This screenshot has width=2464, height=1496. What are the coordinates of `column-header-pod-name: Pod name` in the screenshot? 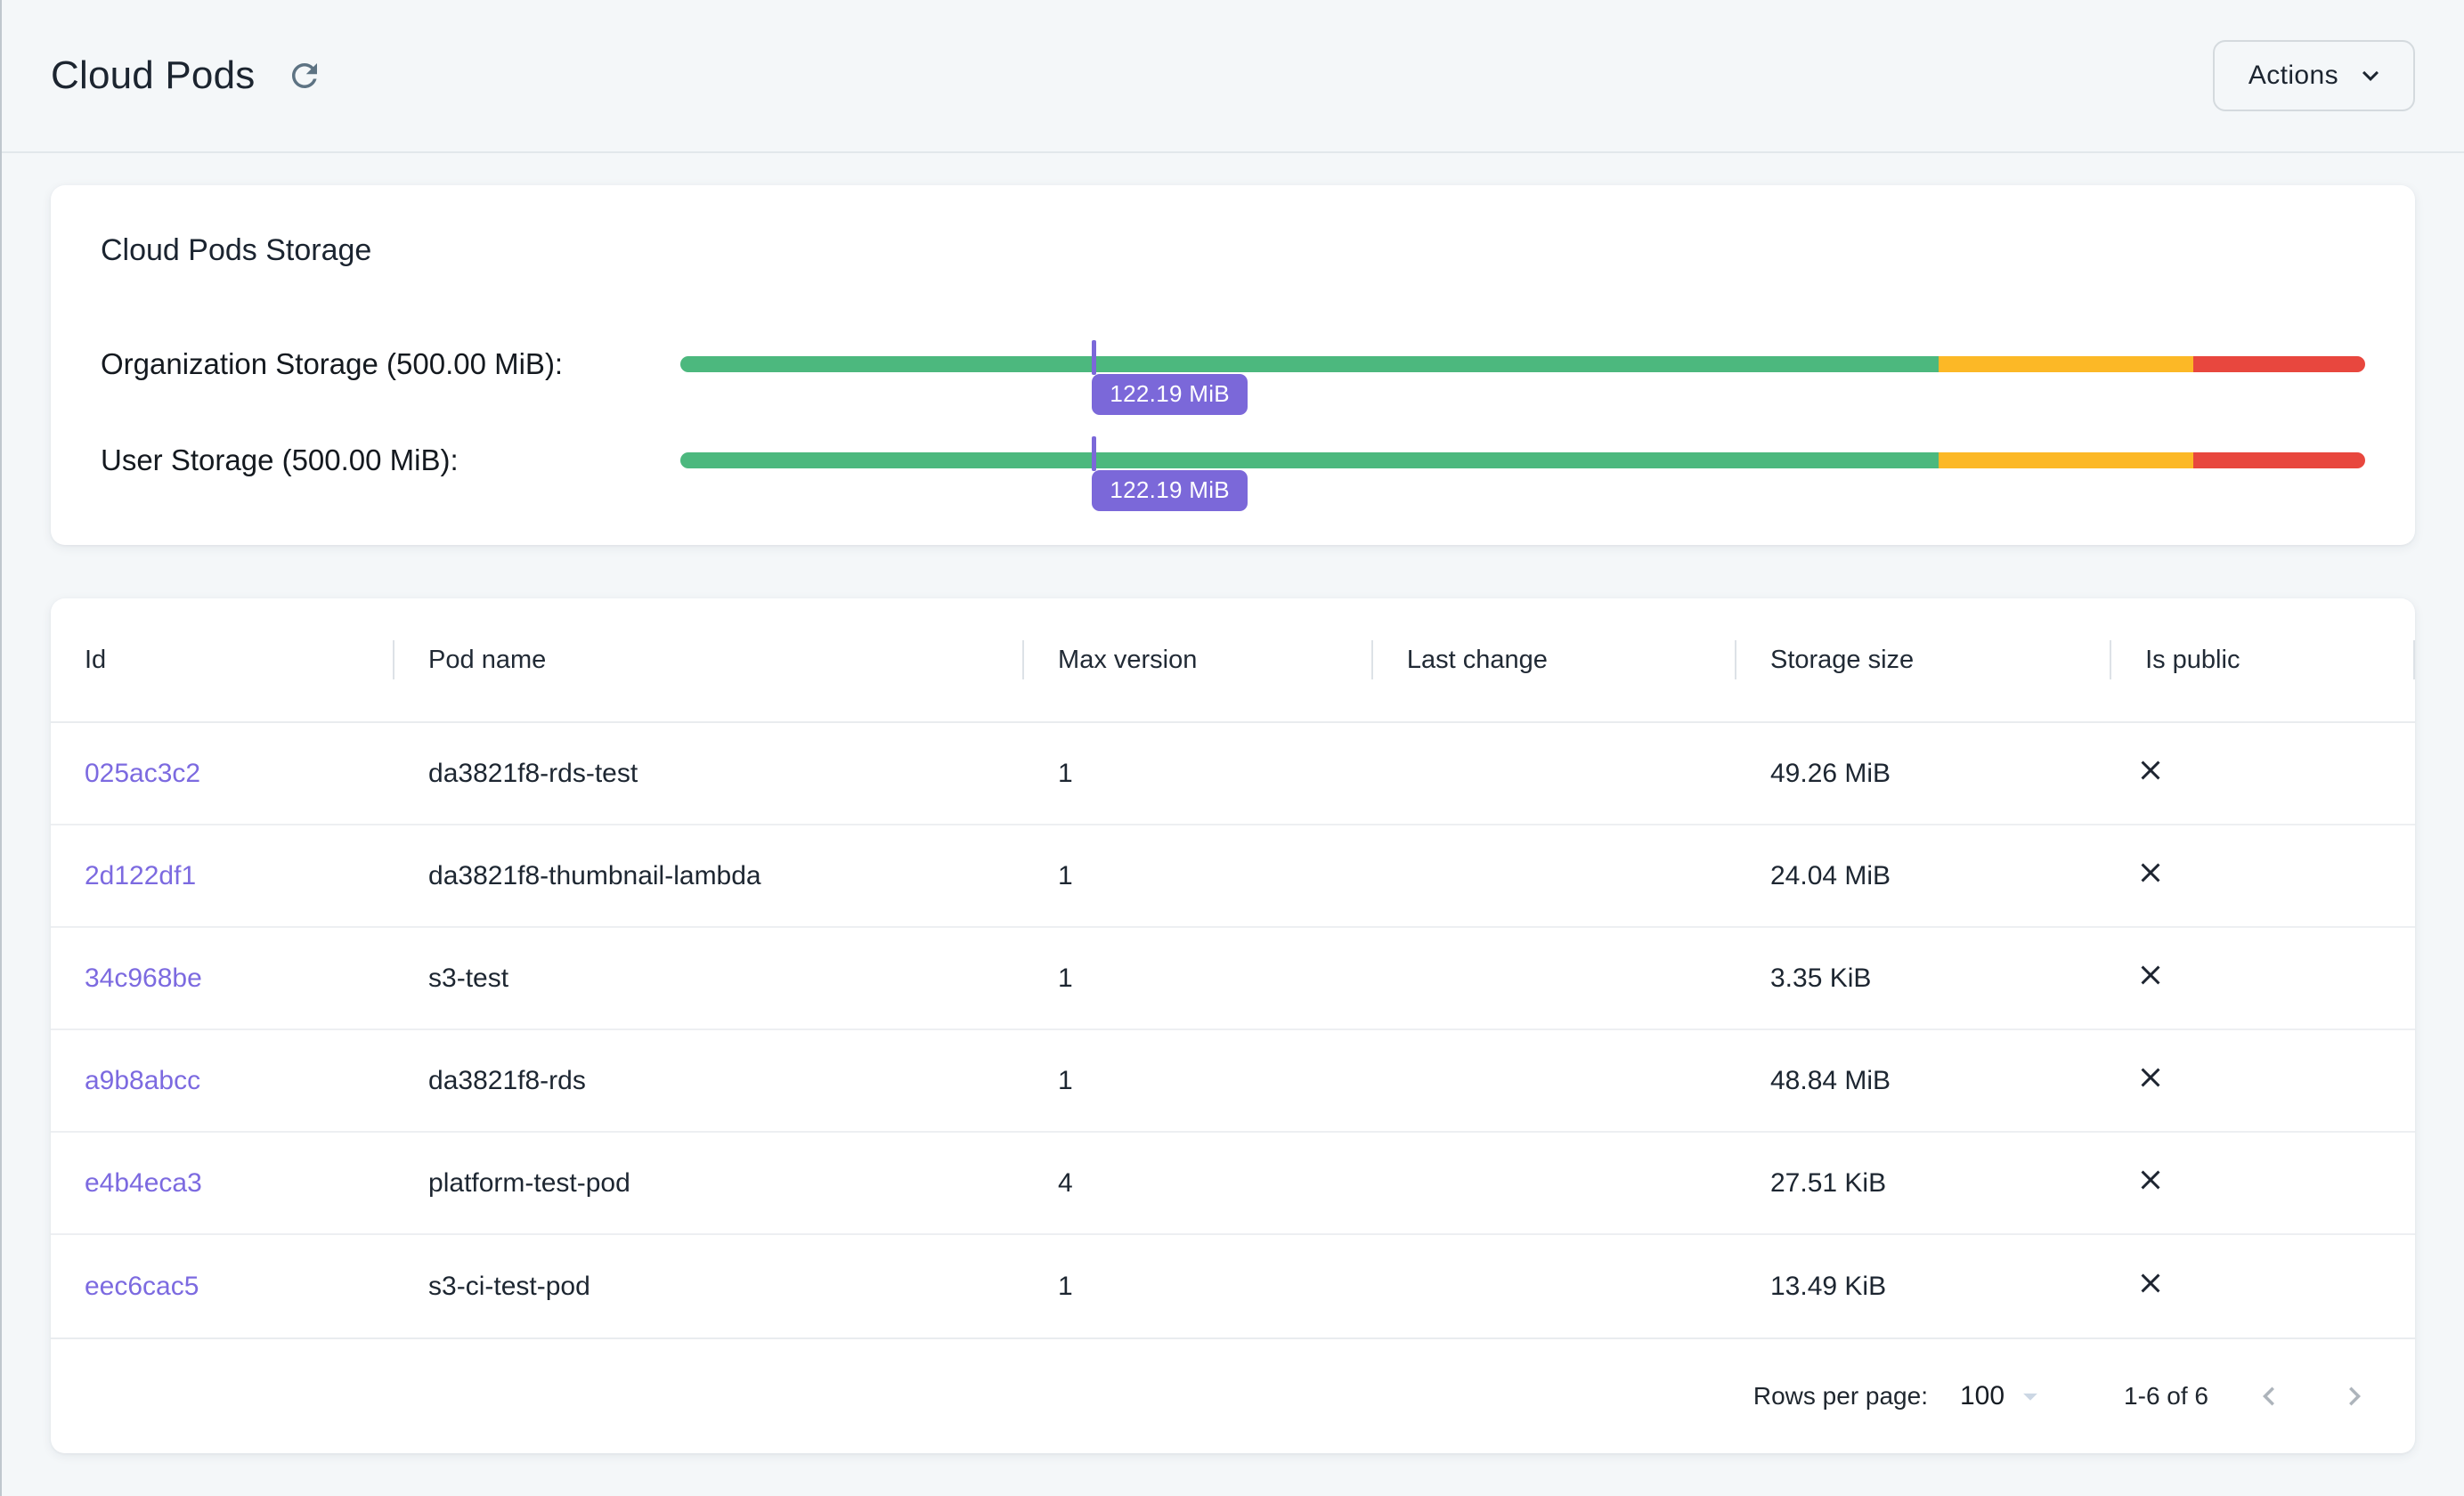 It's located at (709, 659).